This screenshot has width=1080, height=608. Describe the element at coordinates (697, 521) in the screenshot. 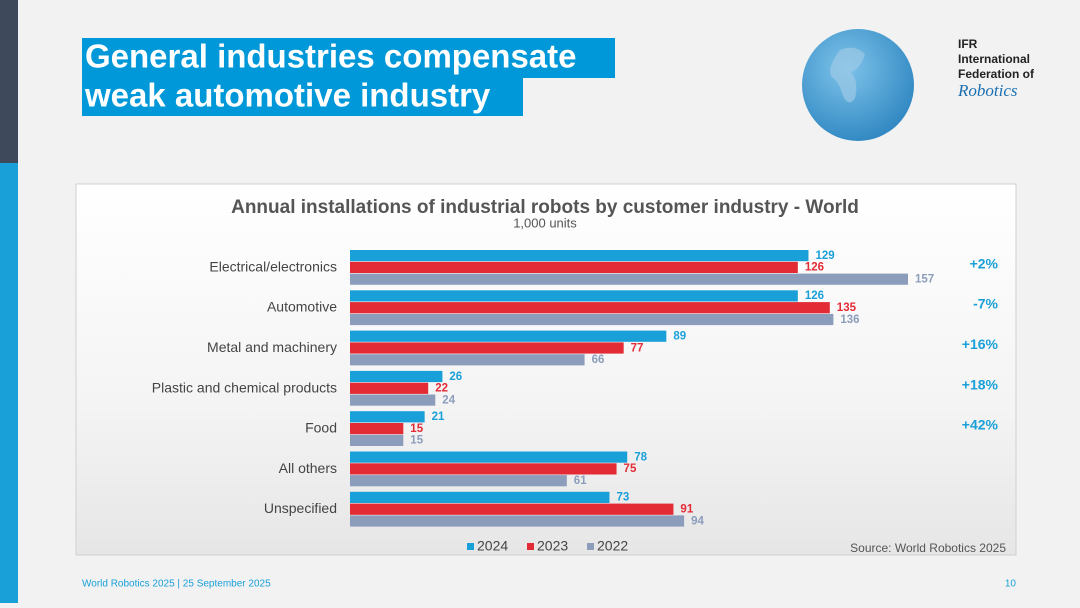

I see `value-label: 94` at that location.